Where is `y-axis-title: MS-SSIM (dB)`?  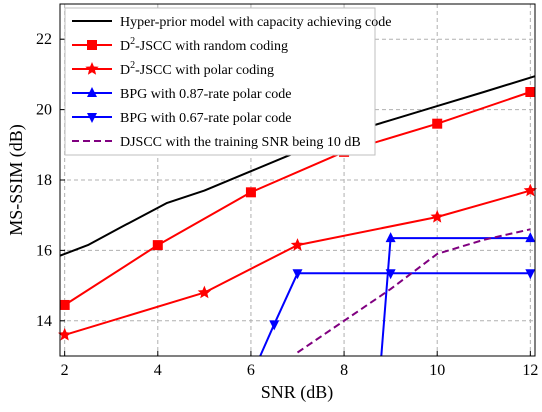
y-axis-title: MS-SSIM (dB) is located at coordinates (16, 180).